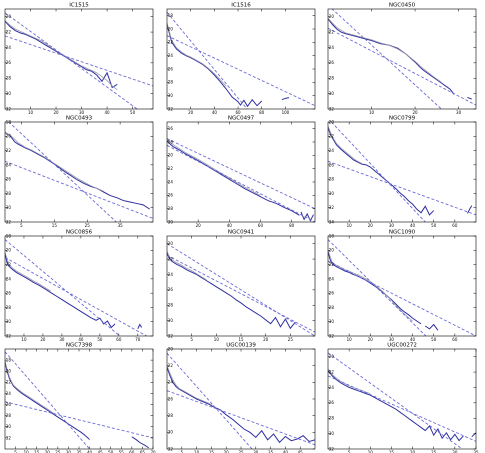  What do you see at coordinates (402, 233) in the screenshot?
I see `chart-title: NGC1090` at bounding box center [402, 233].